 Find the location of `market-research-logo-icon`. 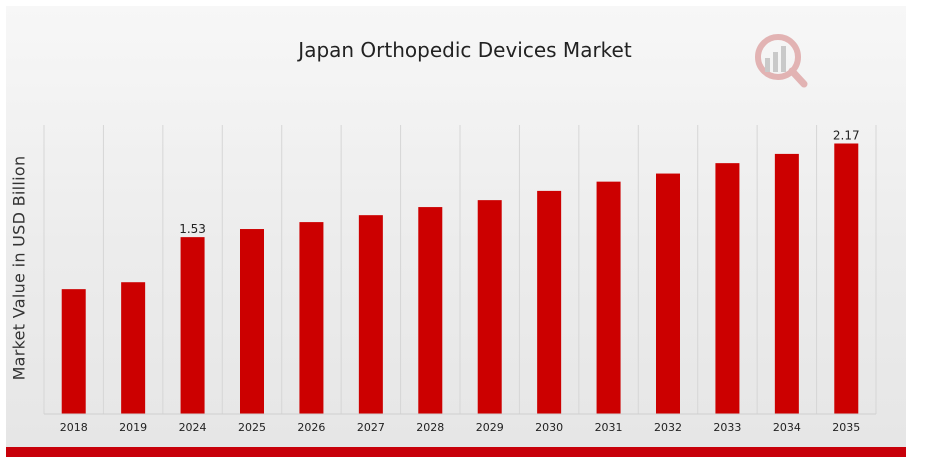

market-research-logo-icon is located at coordinates (781, 61).